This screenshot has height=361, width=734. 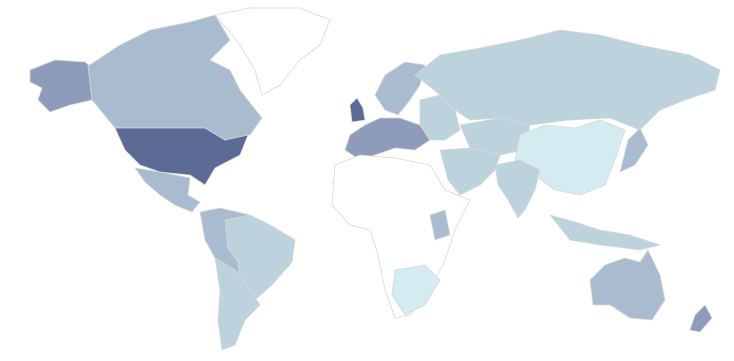 I want to click on mexico, so click(x=167, y=190).